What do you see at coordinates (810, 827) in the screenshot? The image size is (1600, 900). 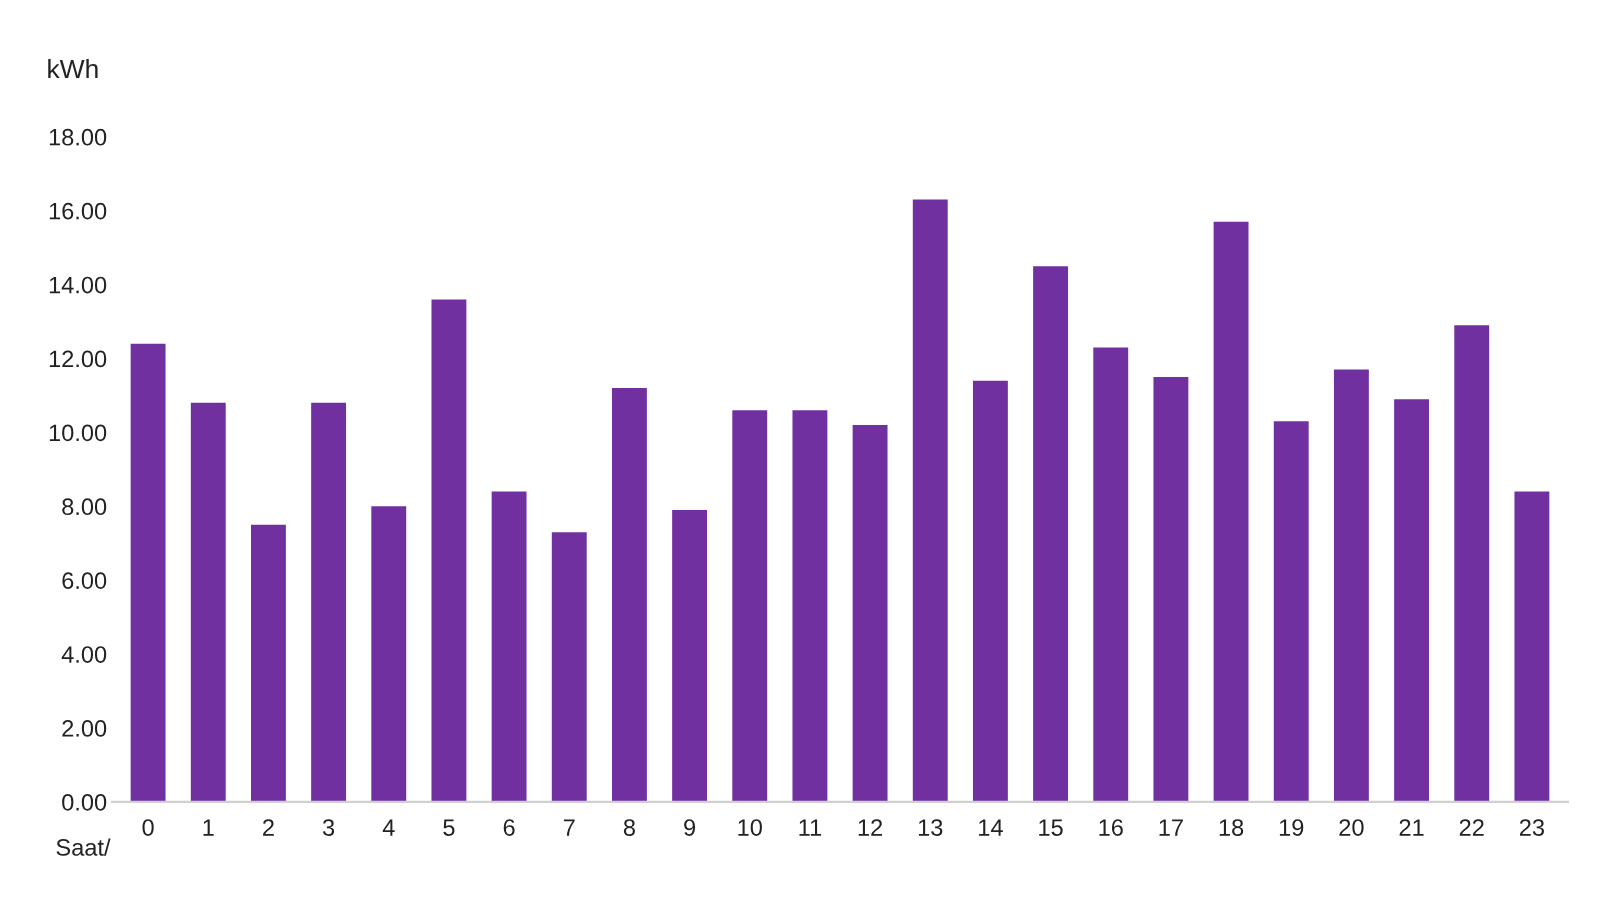 I see `x-tick-label: 11` at bounding box center [810, 827].